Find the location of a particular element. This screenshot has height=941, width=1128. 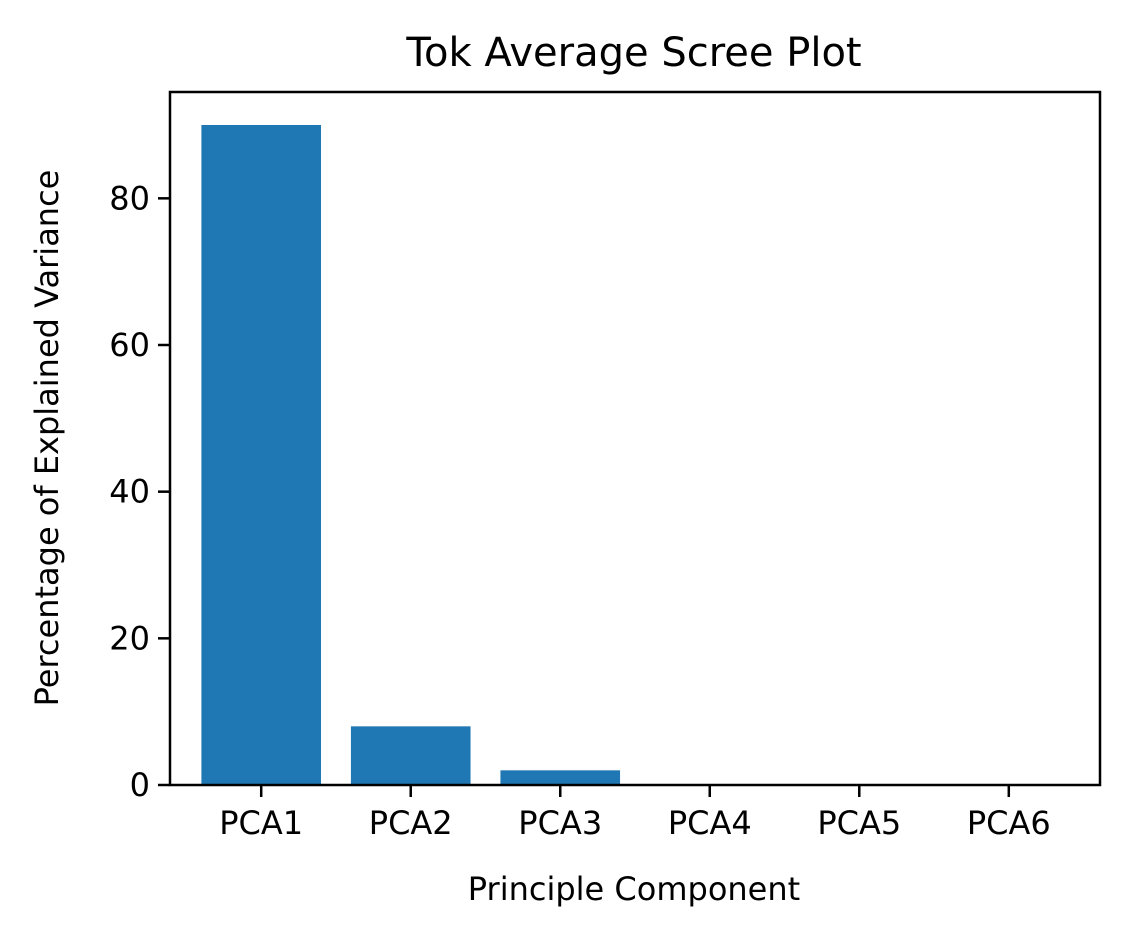

y-axis-ticks: 0 20 40 60 80 is located at coordinates (139, 491).